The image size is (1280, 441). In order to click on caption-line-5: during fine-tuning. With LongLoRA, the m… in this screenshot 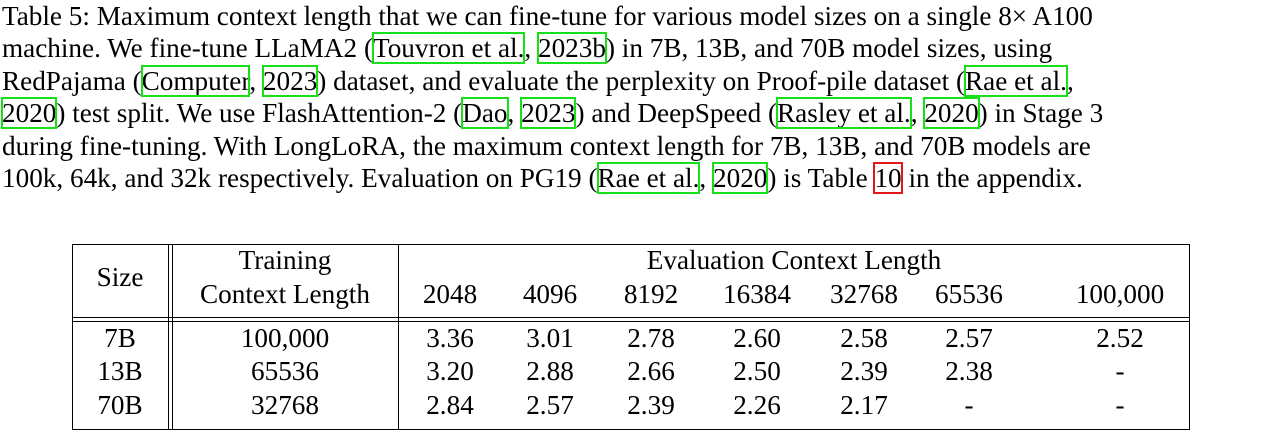, I will do `click(546, 145)`.